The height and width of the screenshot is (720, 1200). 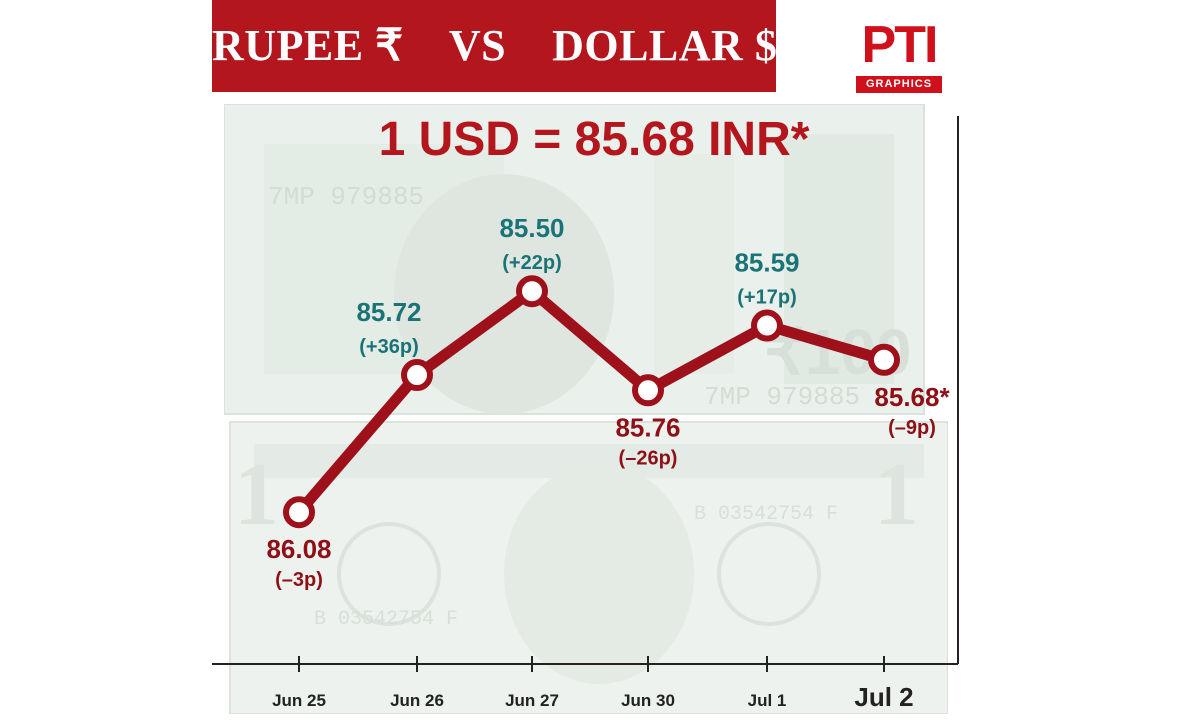 What do you see at coordinates (883, 697) in the screenshot?
I see `x-tick-label: Jul 2` at bounding box center [883, 697].